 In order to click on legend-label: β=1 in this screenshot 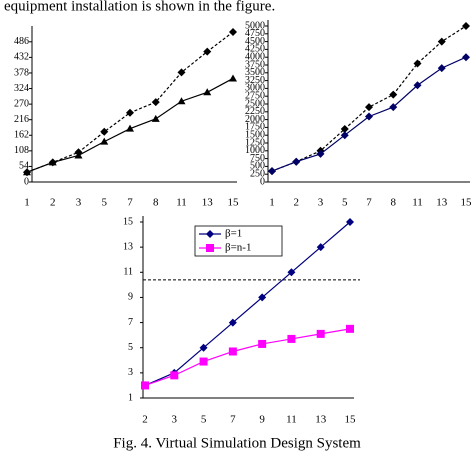, I will do `click(233, 234)`.